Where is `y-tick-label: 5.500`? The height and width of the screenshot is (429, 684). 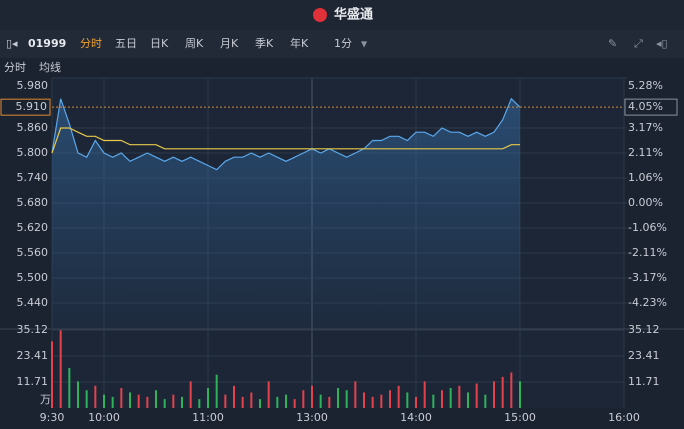
y-tick-label: 5.500 is located at coordinates (33, 277).